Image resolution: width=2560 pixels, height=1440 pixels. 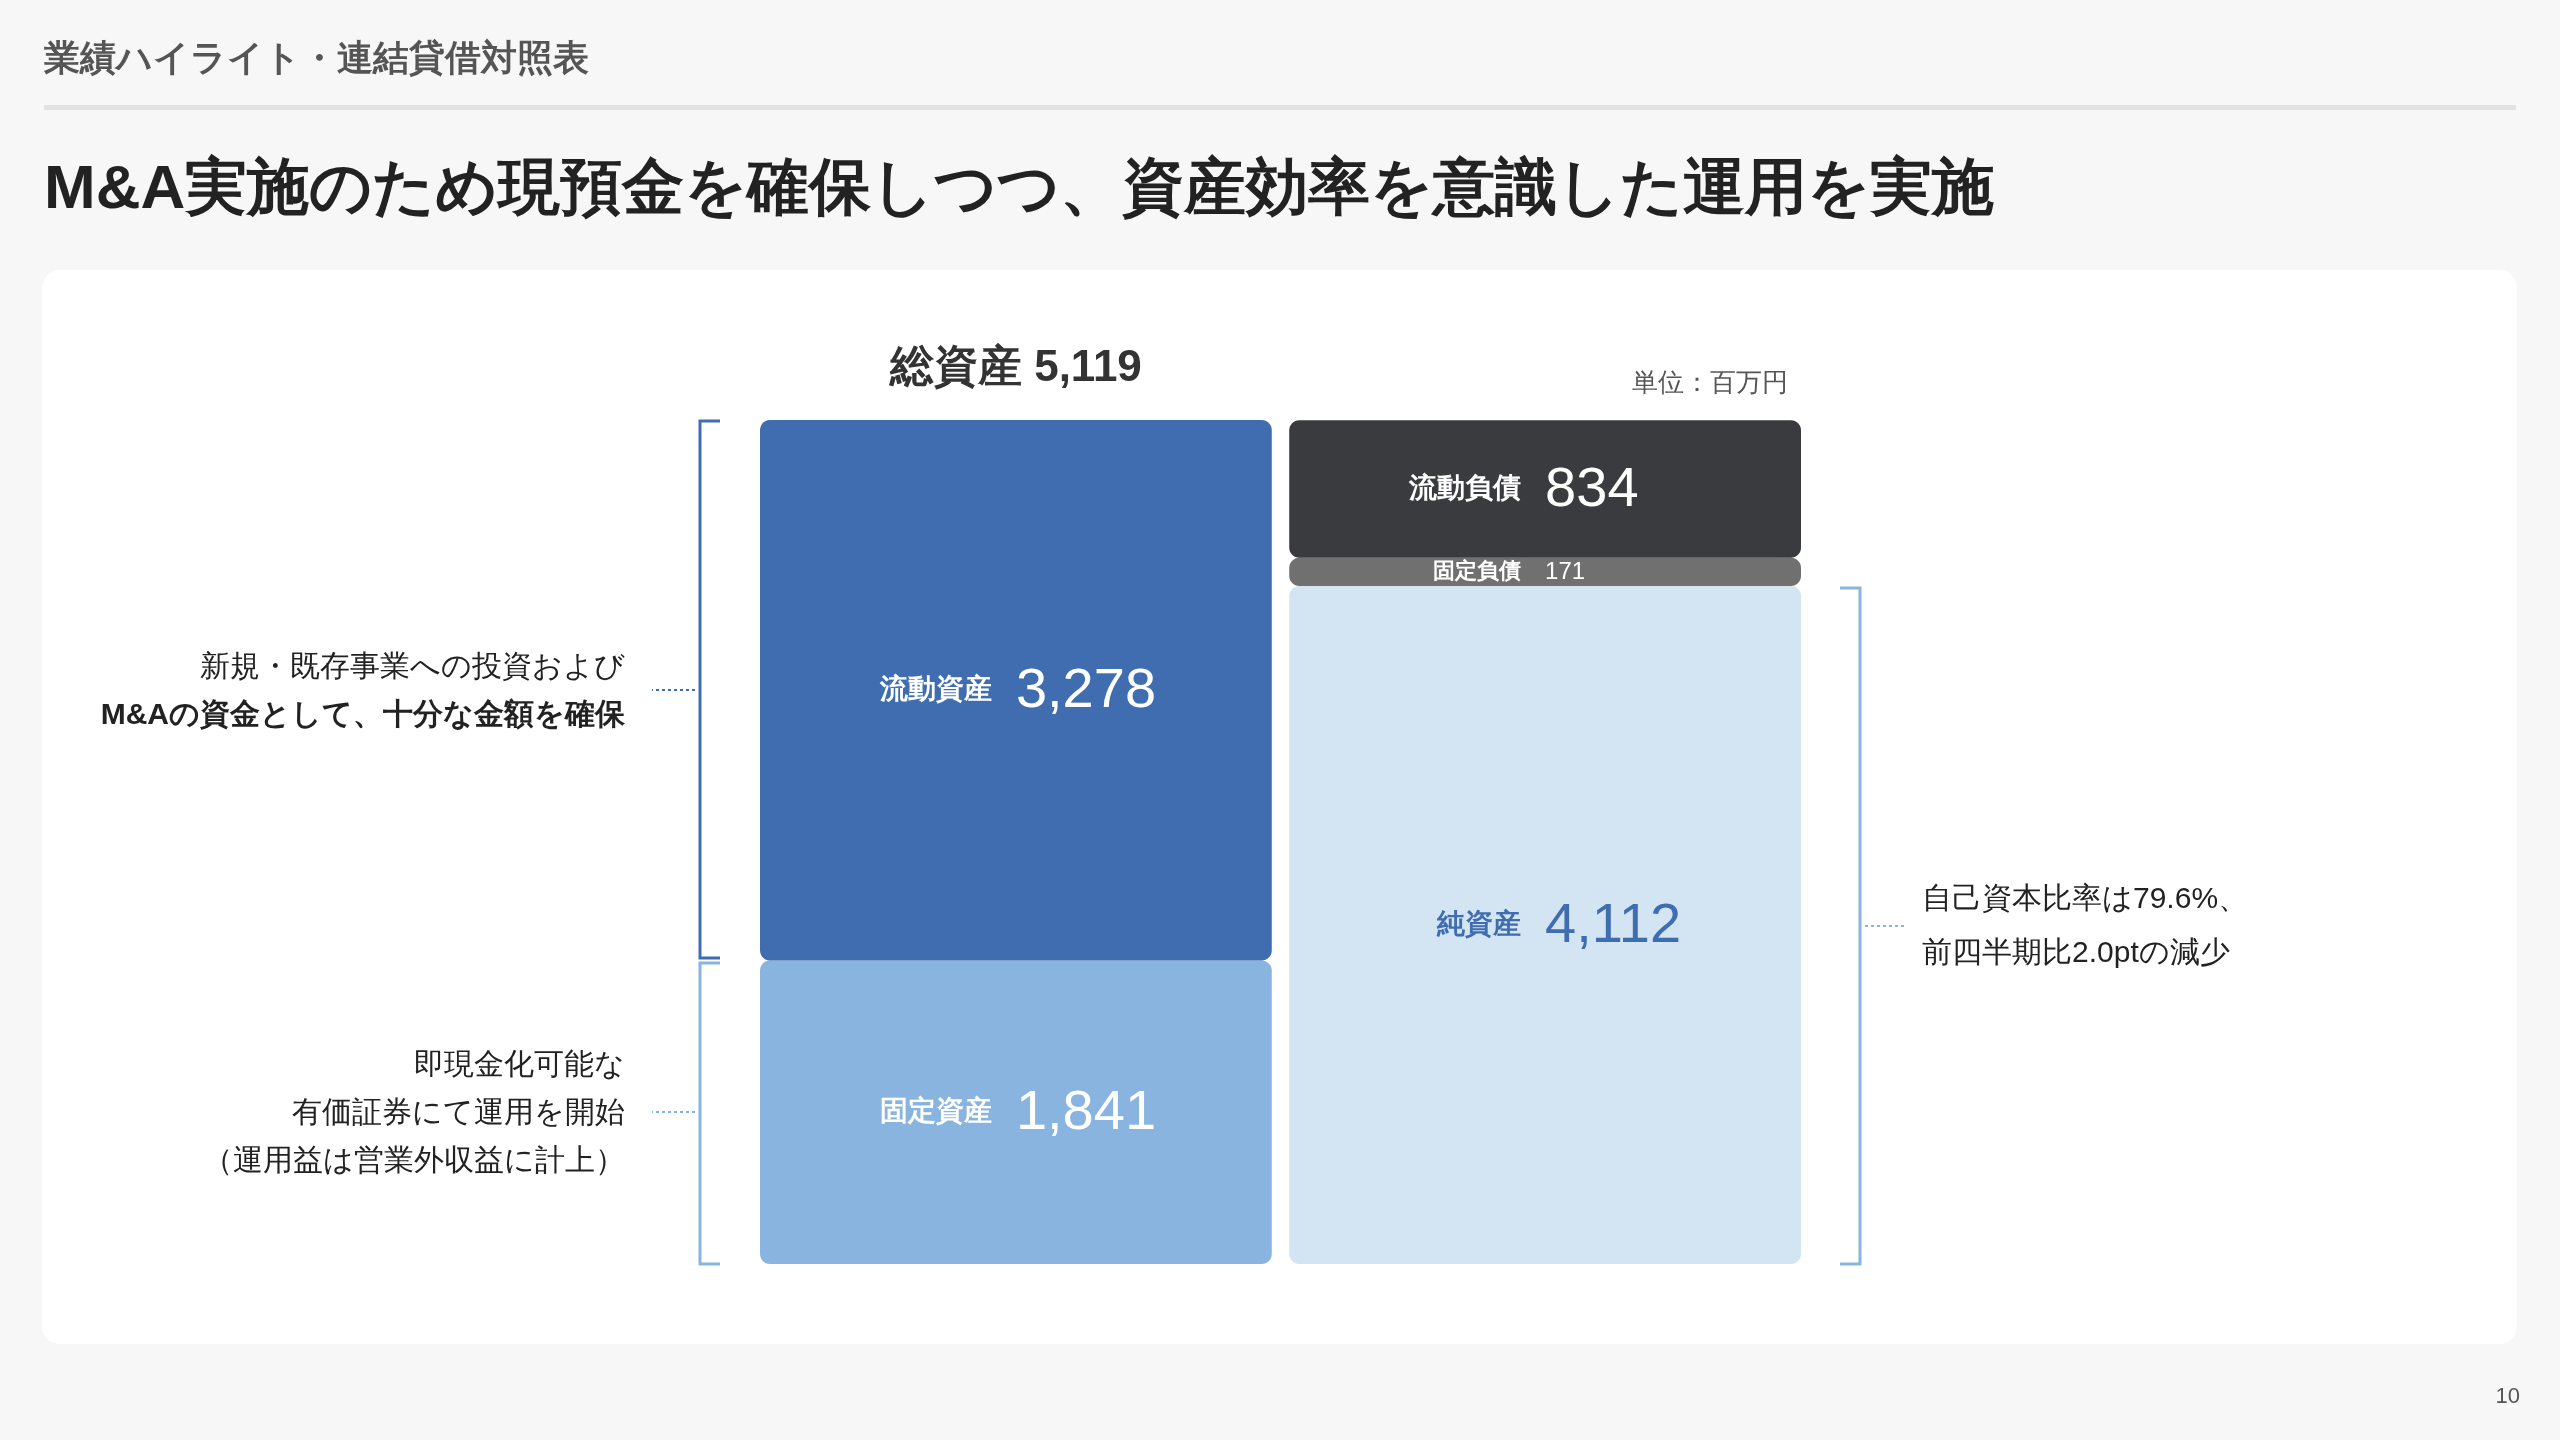 I want to click on series-label: 純資産, so click(x=1479, y=924).